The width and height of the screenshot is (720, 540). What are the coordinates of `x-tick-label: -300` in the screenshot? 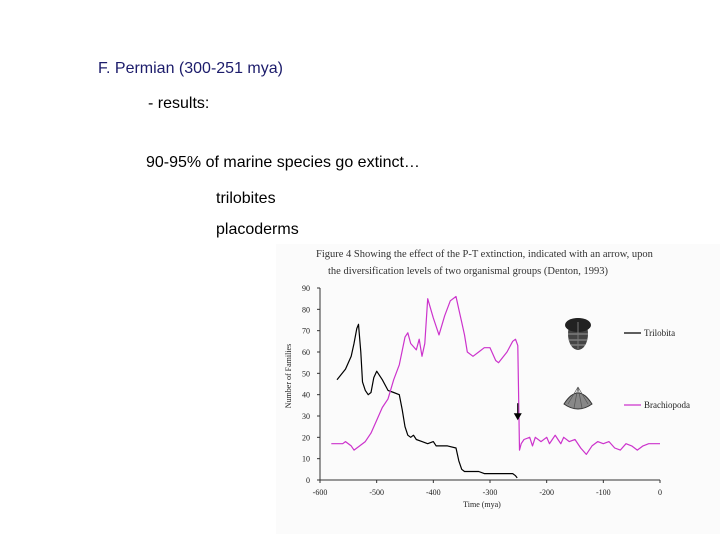 It's located at (490, 492).